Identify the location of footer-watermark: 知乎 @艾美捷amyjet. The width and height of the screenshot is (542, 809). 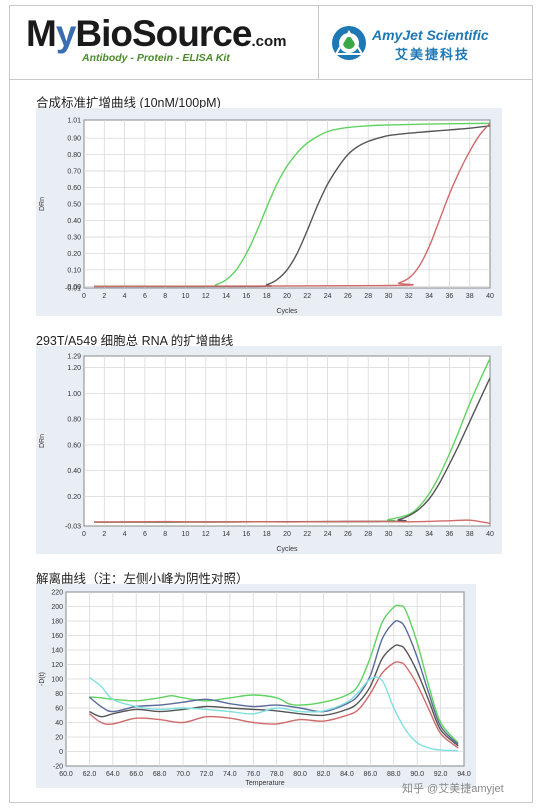
(453, 789).